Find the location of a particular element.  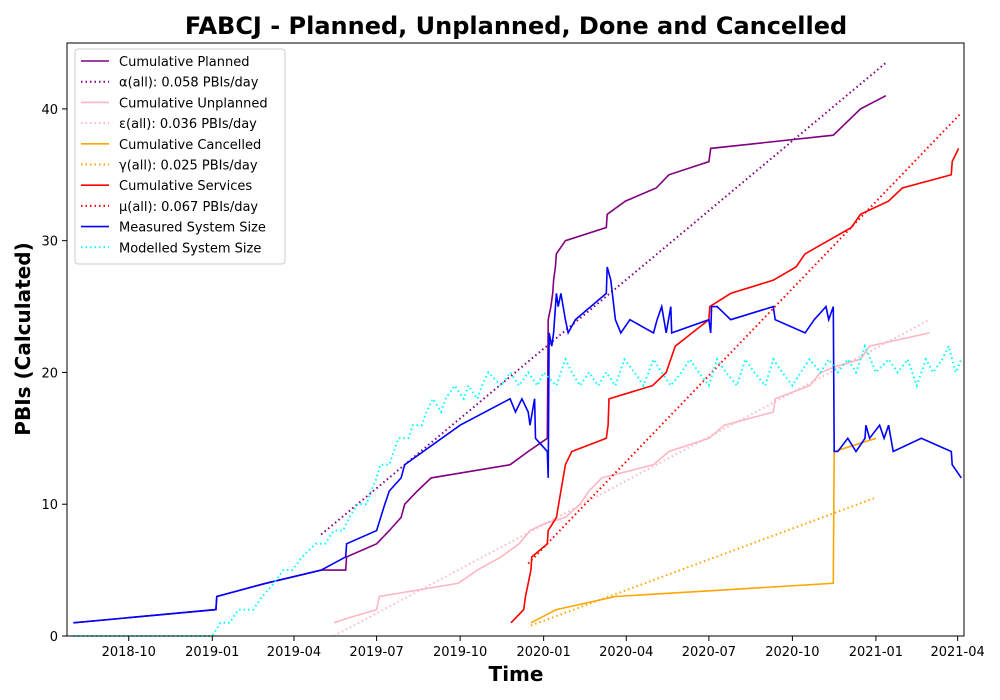

y-tick-label: 20 is located at coordinates (49, 373).